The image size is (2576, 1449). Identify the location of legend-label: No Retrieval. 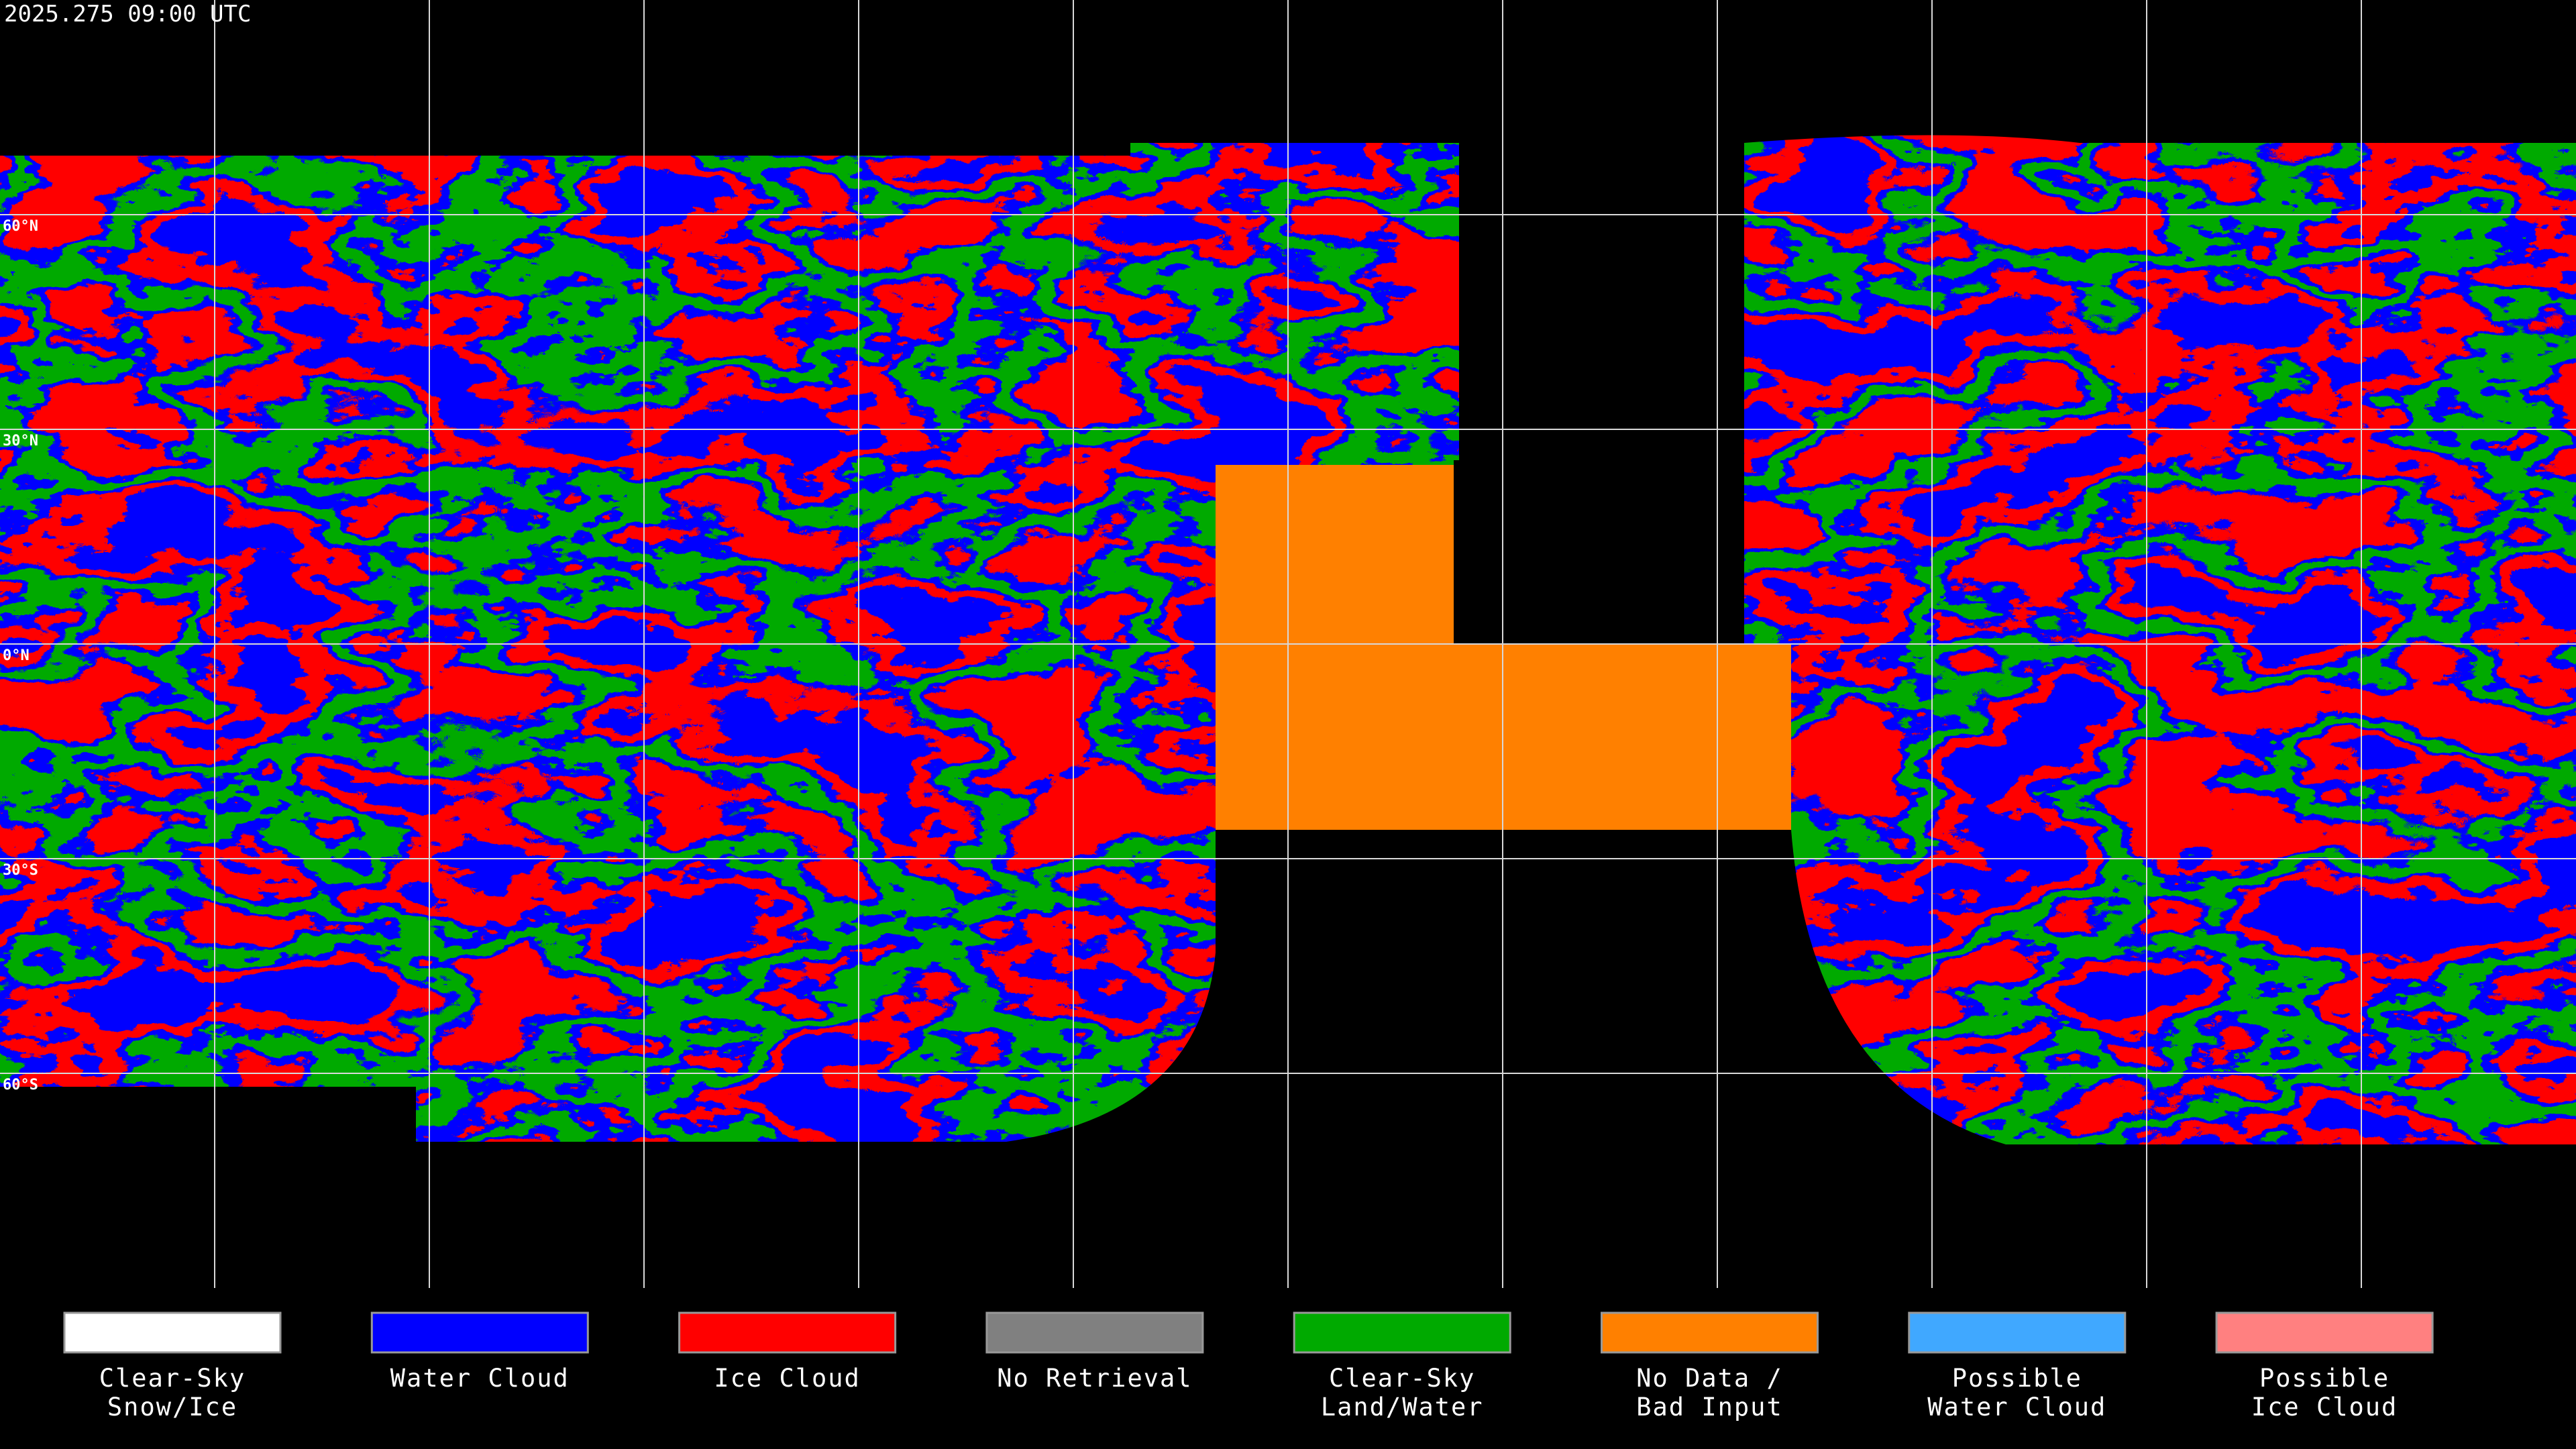
(1094, 1378).